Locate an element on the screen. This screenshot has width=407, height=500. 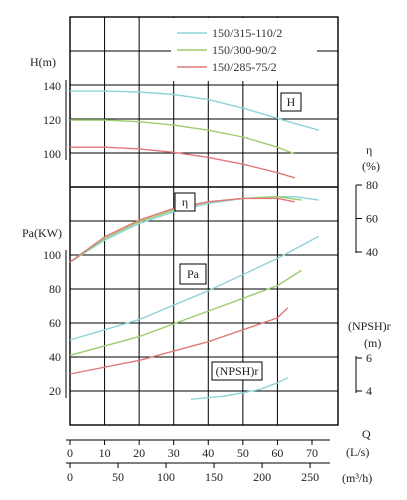
head-tick-label: 120 is located at coordinates (52, 120).